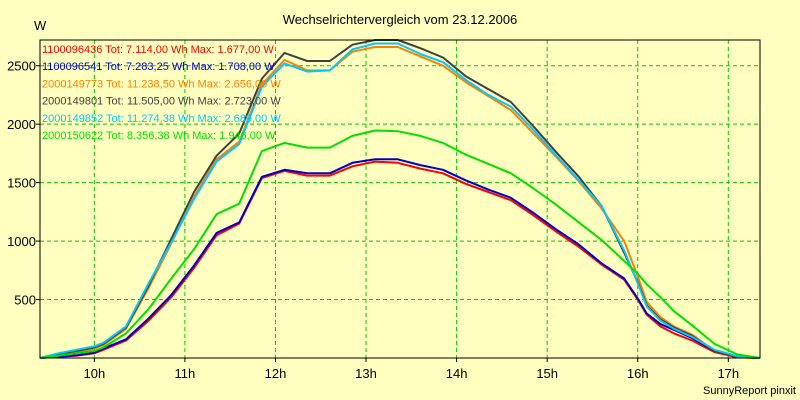 The height and width of the screenshot is (400, 800). Describe the element at coordinates (276, 373) in the screenshot. I see `x-tick-label: 12h` at that location.